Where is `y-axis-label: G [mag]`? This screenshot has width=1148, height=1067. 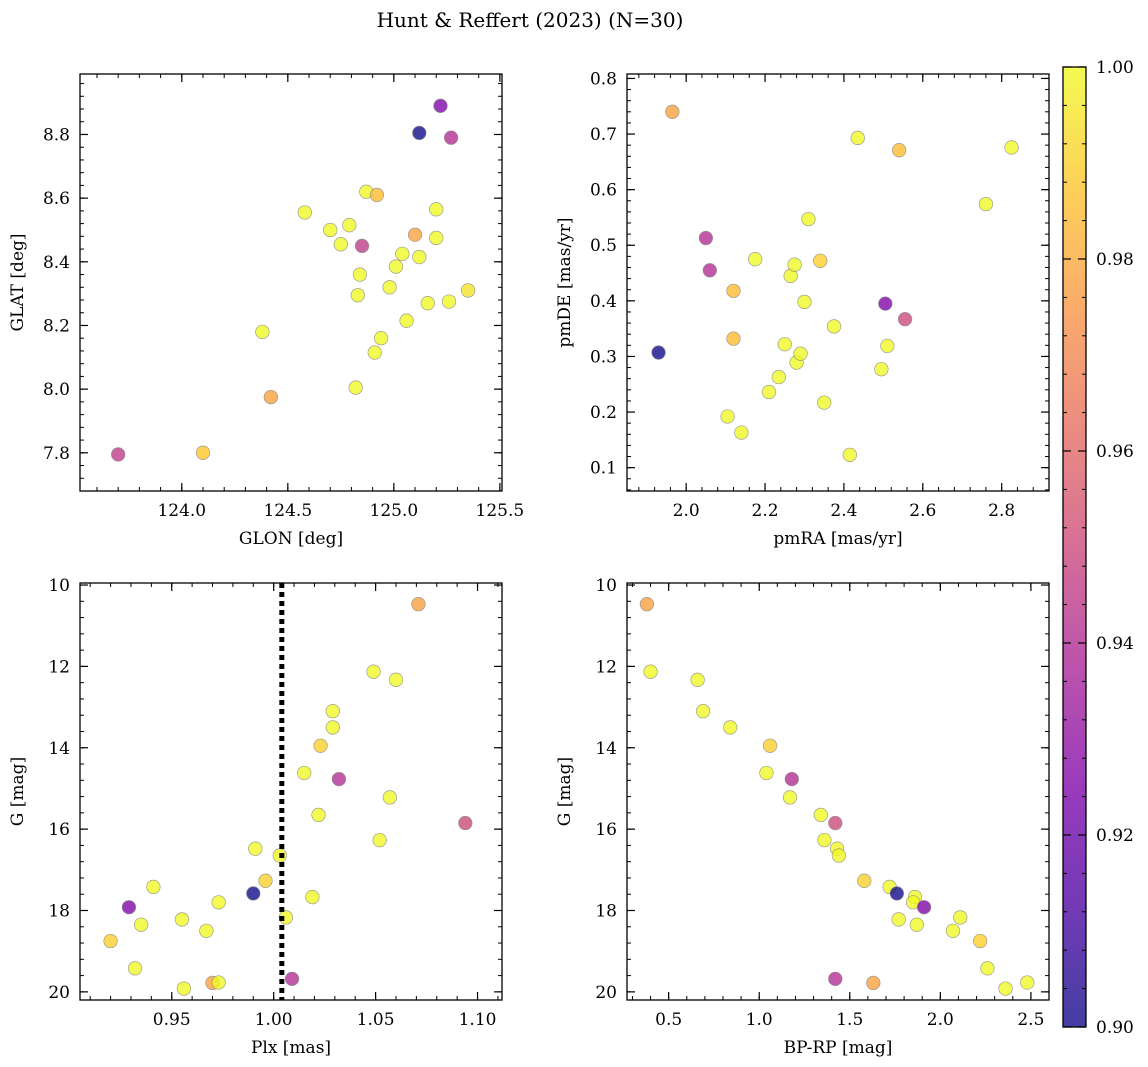
y-axis-label: G [mag] is located at coordinates (18, 791).